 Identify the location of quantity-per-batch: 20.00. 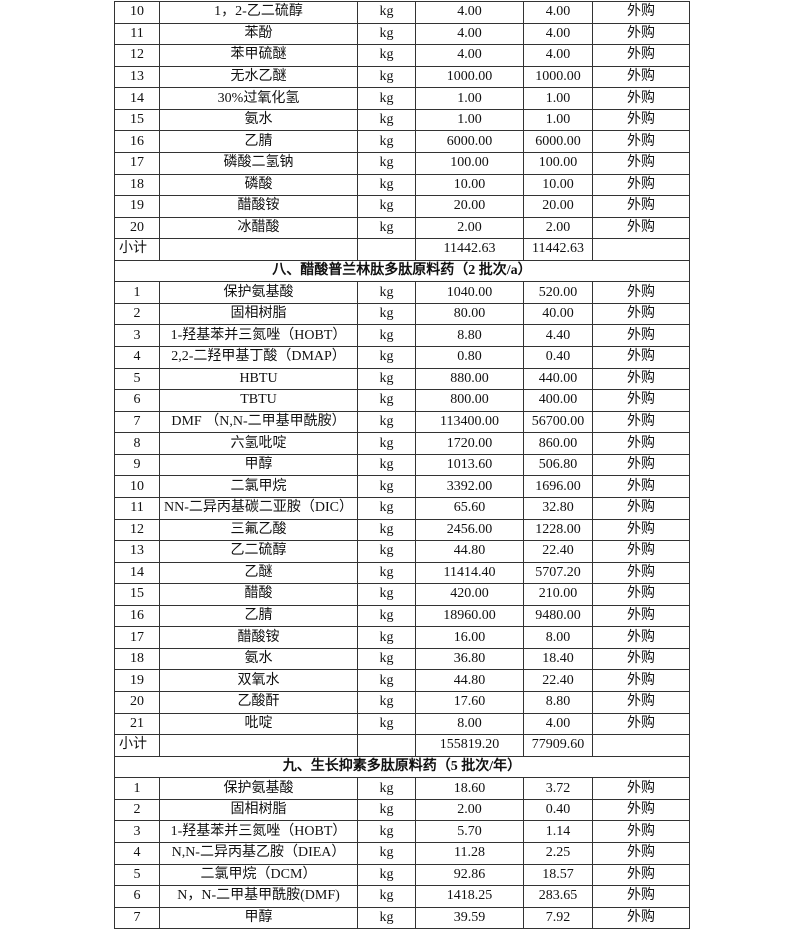
(558, 206).